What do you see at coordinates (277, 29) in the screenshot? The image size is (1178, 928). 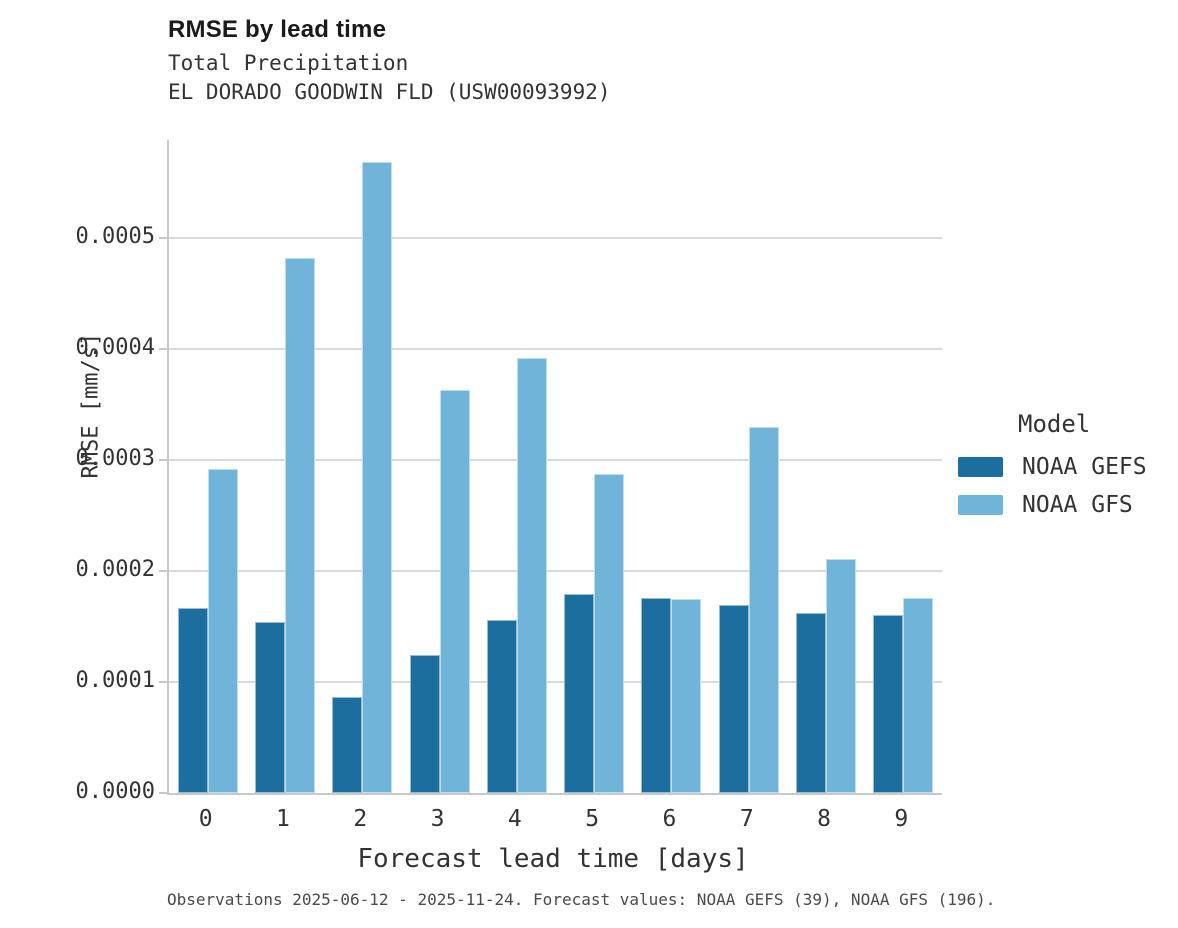 I see `chart-title: RMSE by lead time` at bounding box center [277, 29].